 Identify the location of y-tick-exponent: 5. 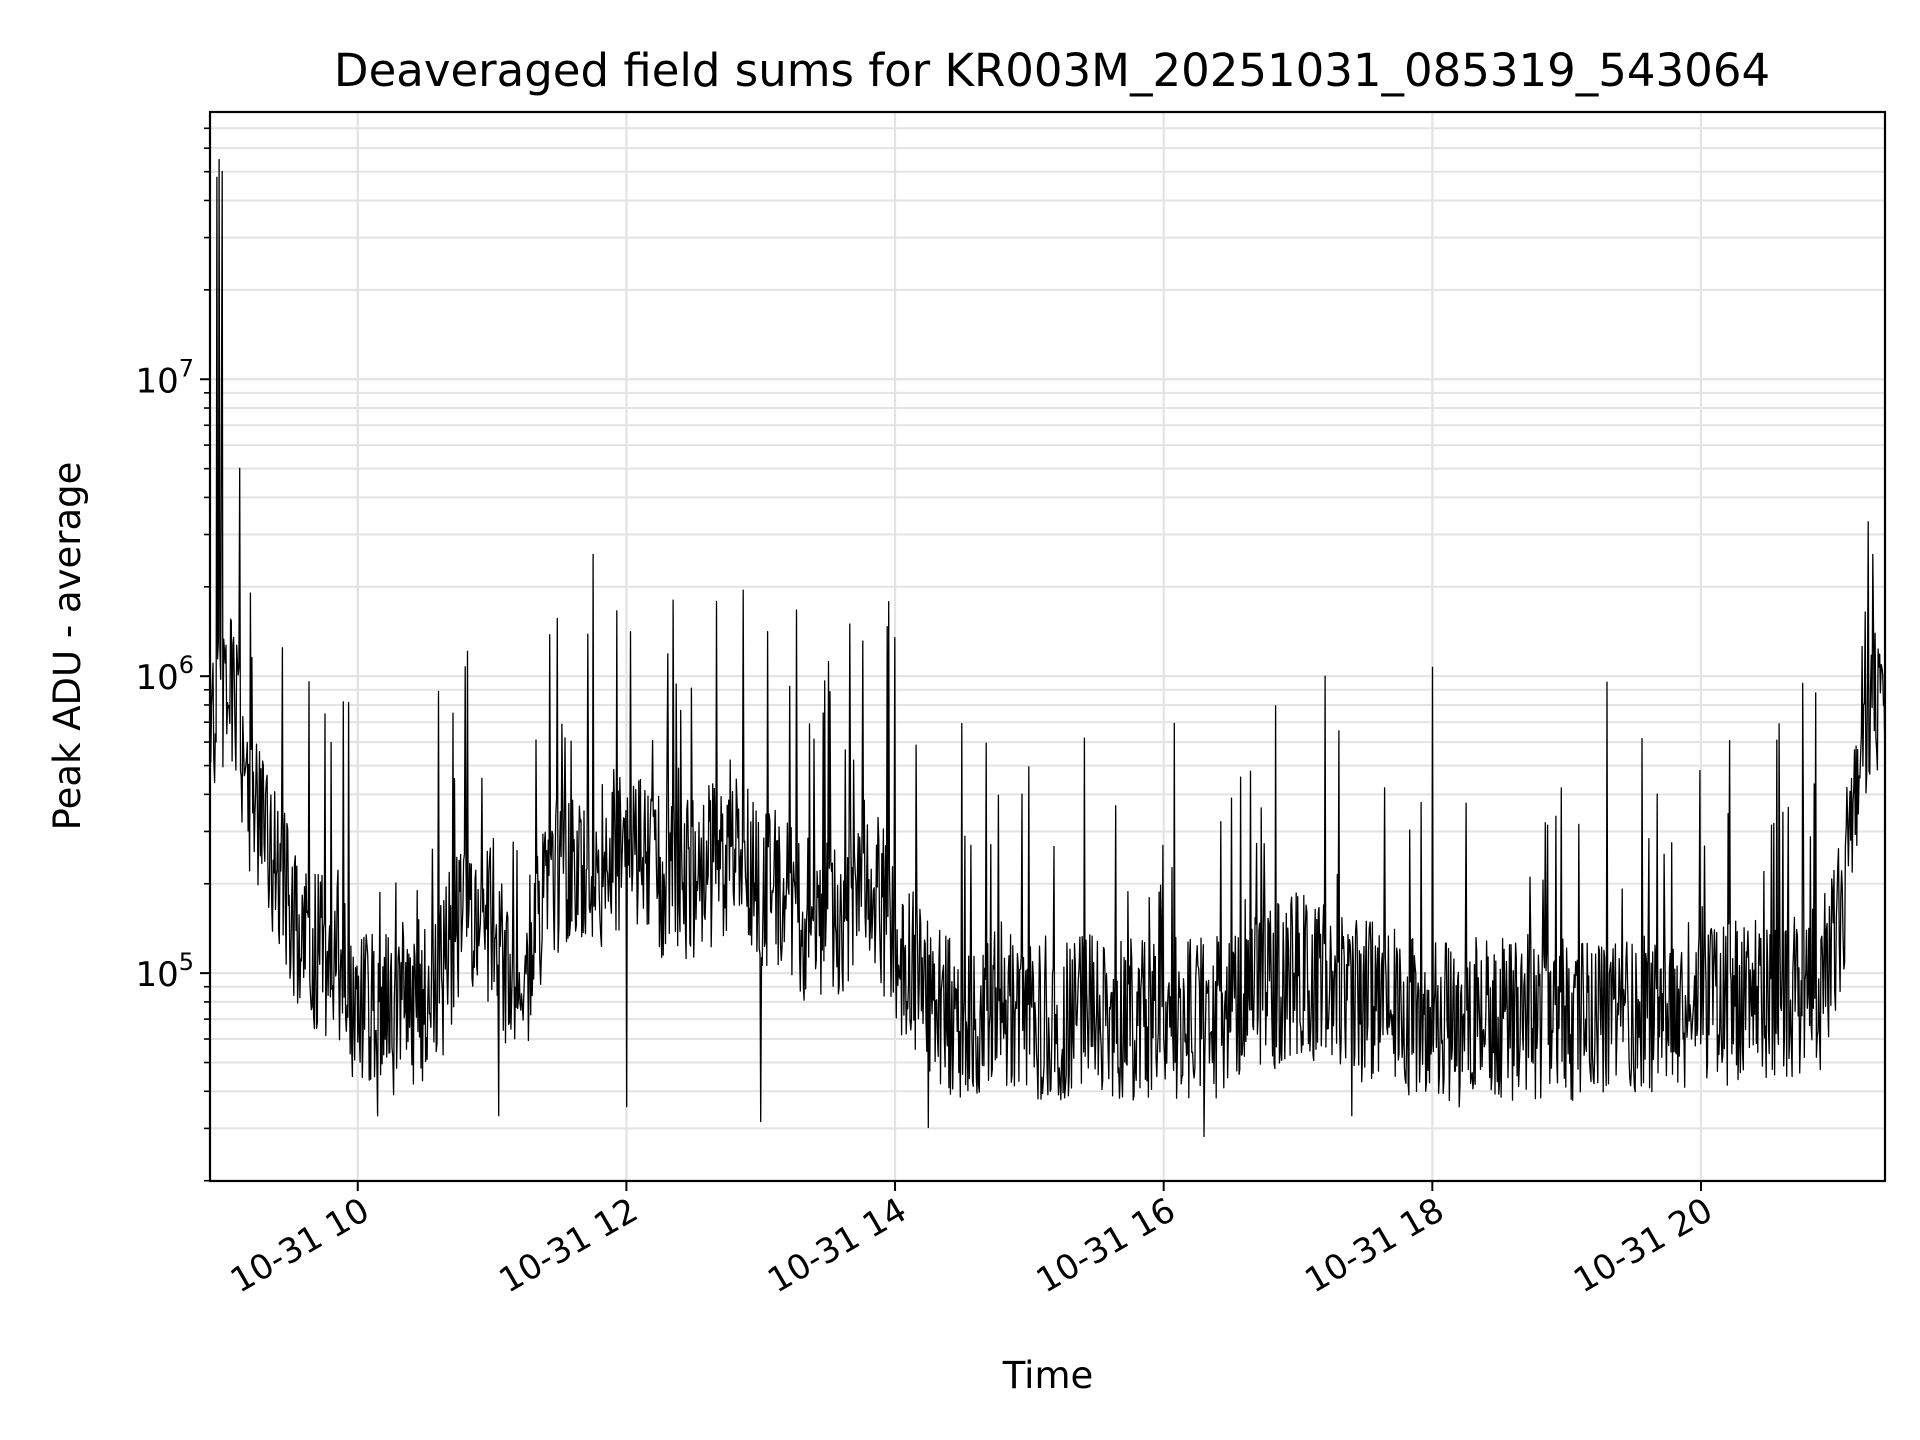
(186, 962).